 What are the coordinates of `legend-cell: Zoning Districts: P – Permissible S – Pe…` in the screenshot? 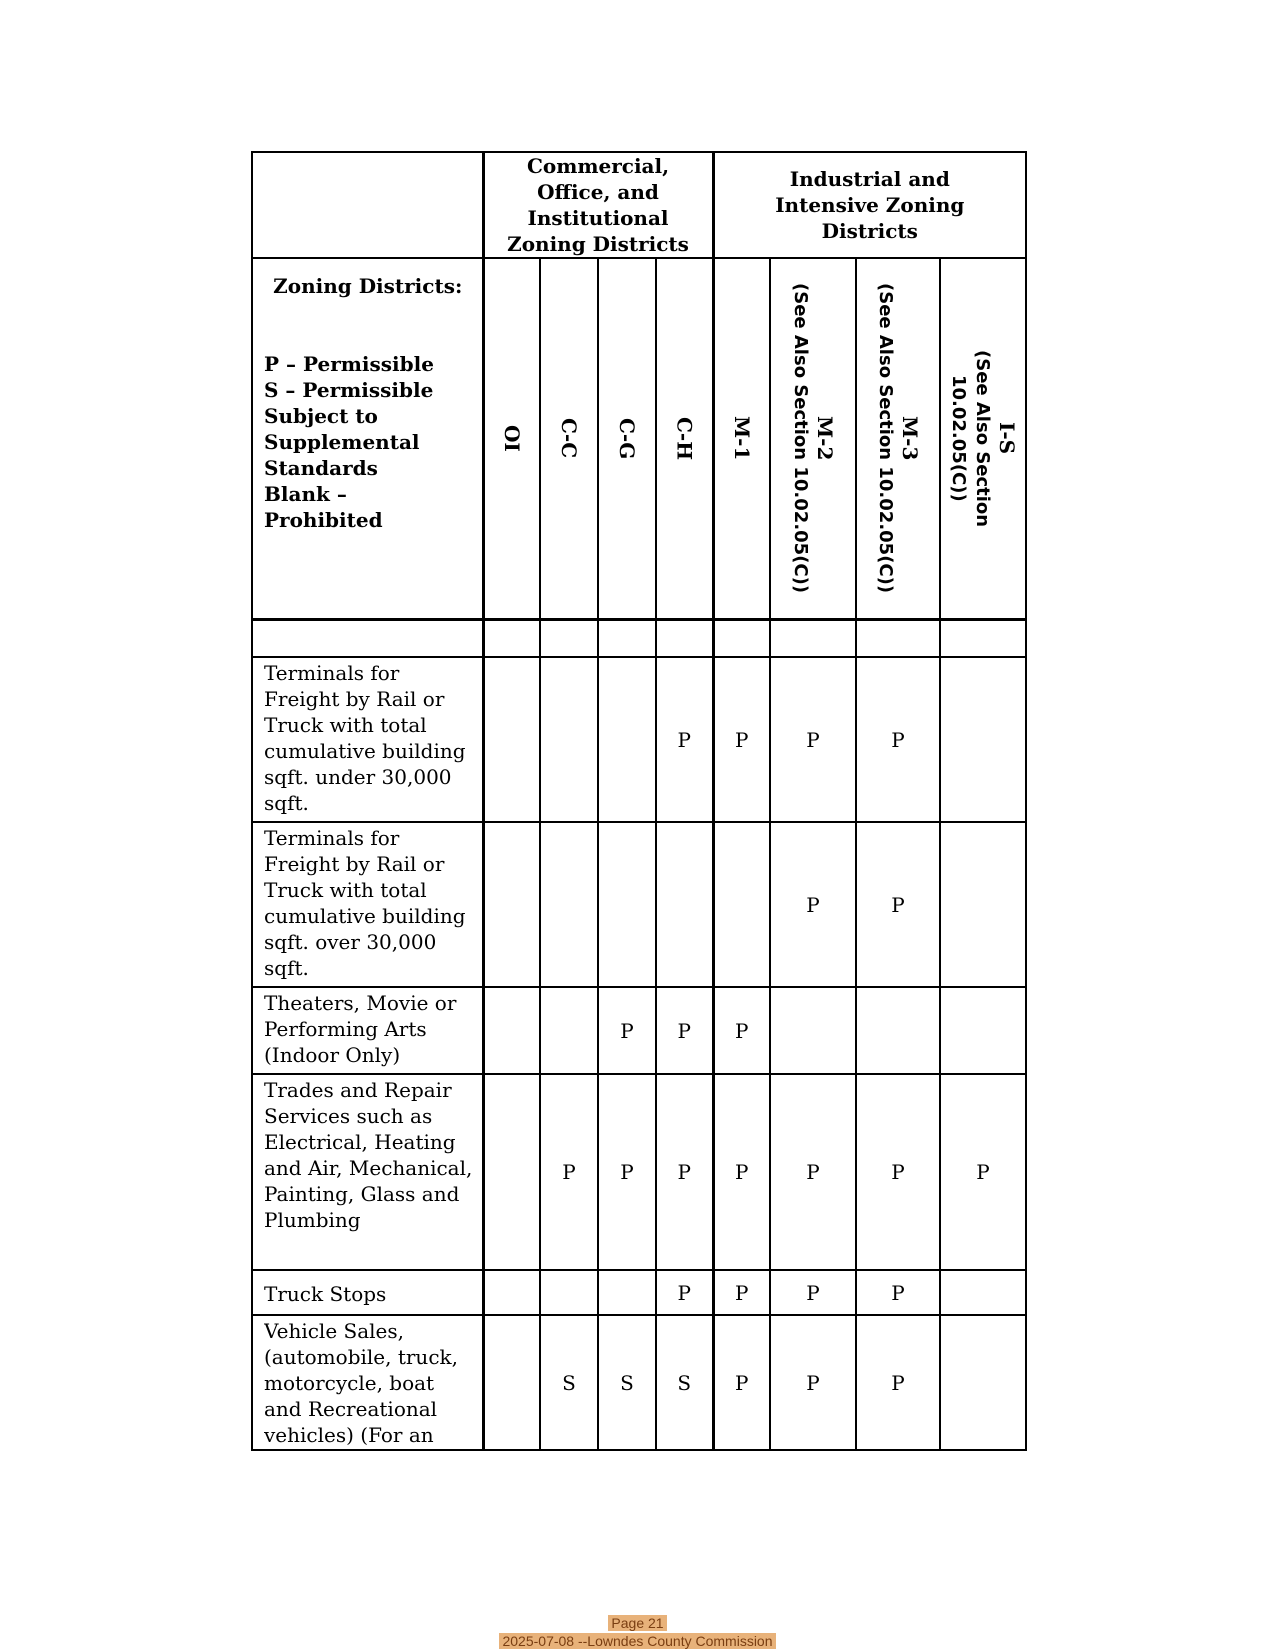 It's located at (367, 439).